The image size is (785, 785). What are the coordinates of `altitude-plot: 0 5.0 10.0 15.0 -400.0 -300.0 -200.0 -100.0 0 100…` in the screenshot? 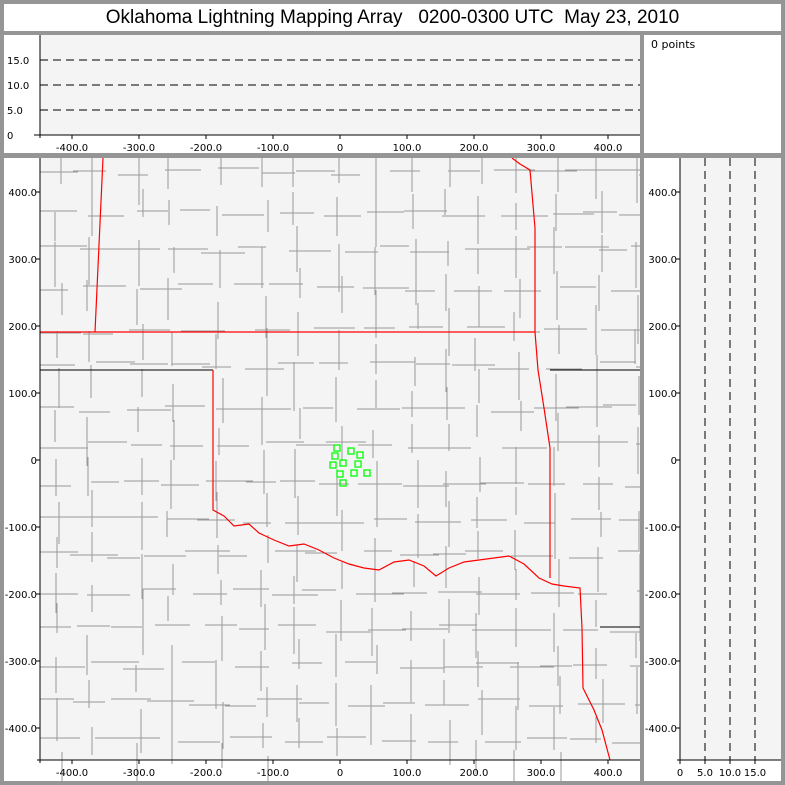 It's located at (323, 94).